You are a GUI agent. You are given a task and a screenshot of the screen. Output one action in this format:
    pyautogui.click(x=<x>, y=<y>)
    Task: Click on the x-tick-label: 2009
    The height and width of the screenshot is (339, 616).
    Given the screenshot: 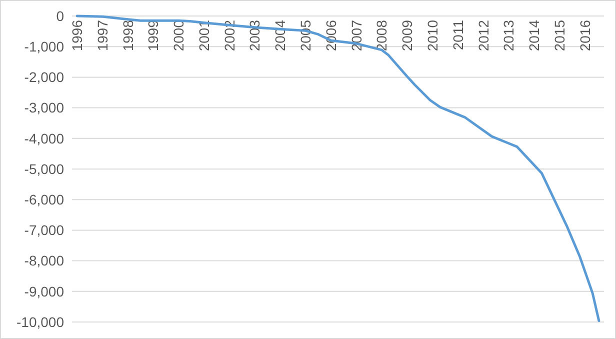 What is the action you would take?
    pyautogui.click(x=407, y=36)
    